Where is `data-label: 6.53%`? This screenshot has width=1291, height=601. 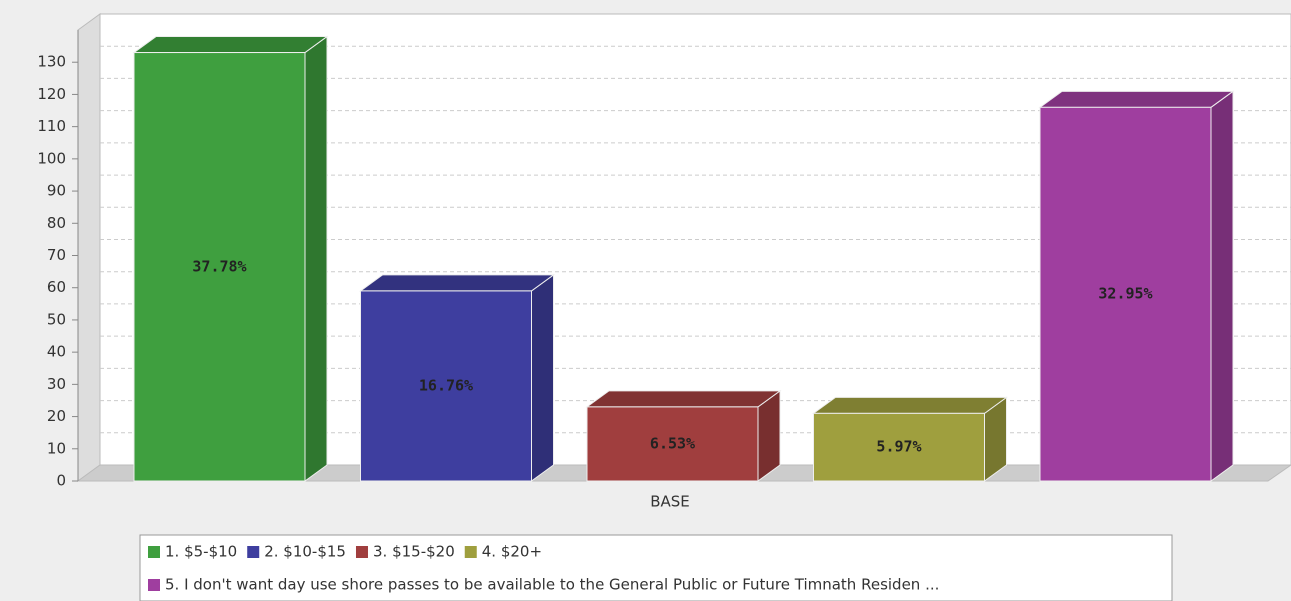 data-label: 6.53% is located at coordinates (672, 443).